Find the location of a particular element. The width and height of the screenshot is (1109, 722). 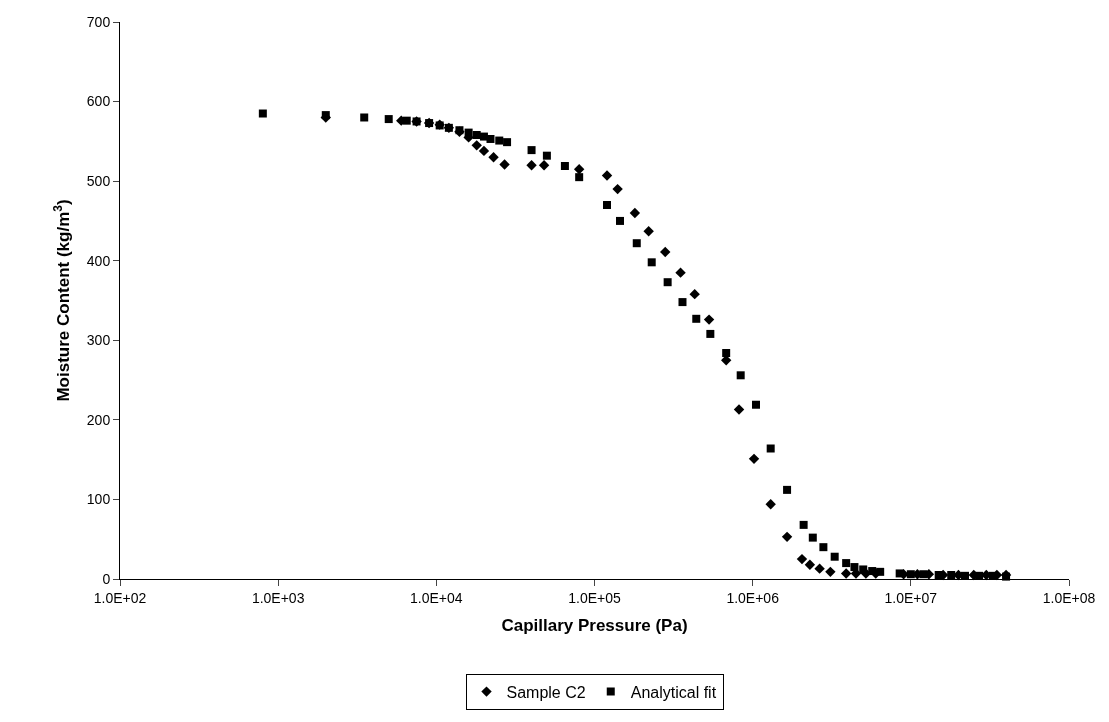

legend-label: Sample C2 is located at coordinates (546, 692).